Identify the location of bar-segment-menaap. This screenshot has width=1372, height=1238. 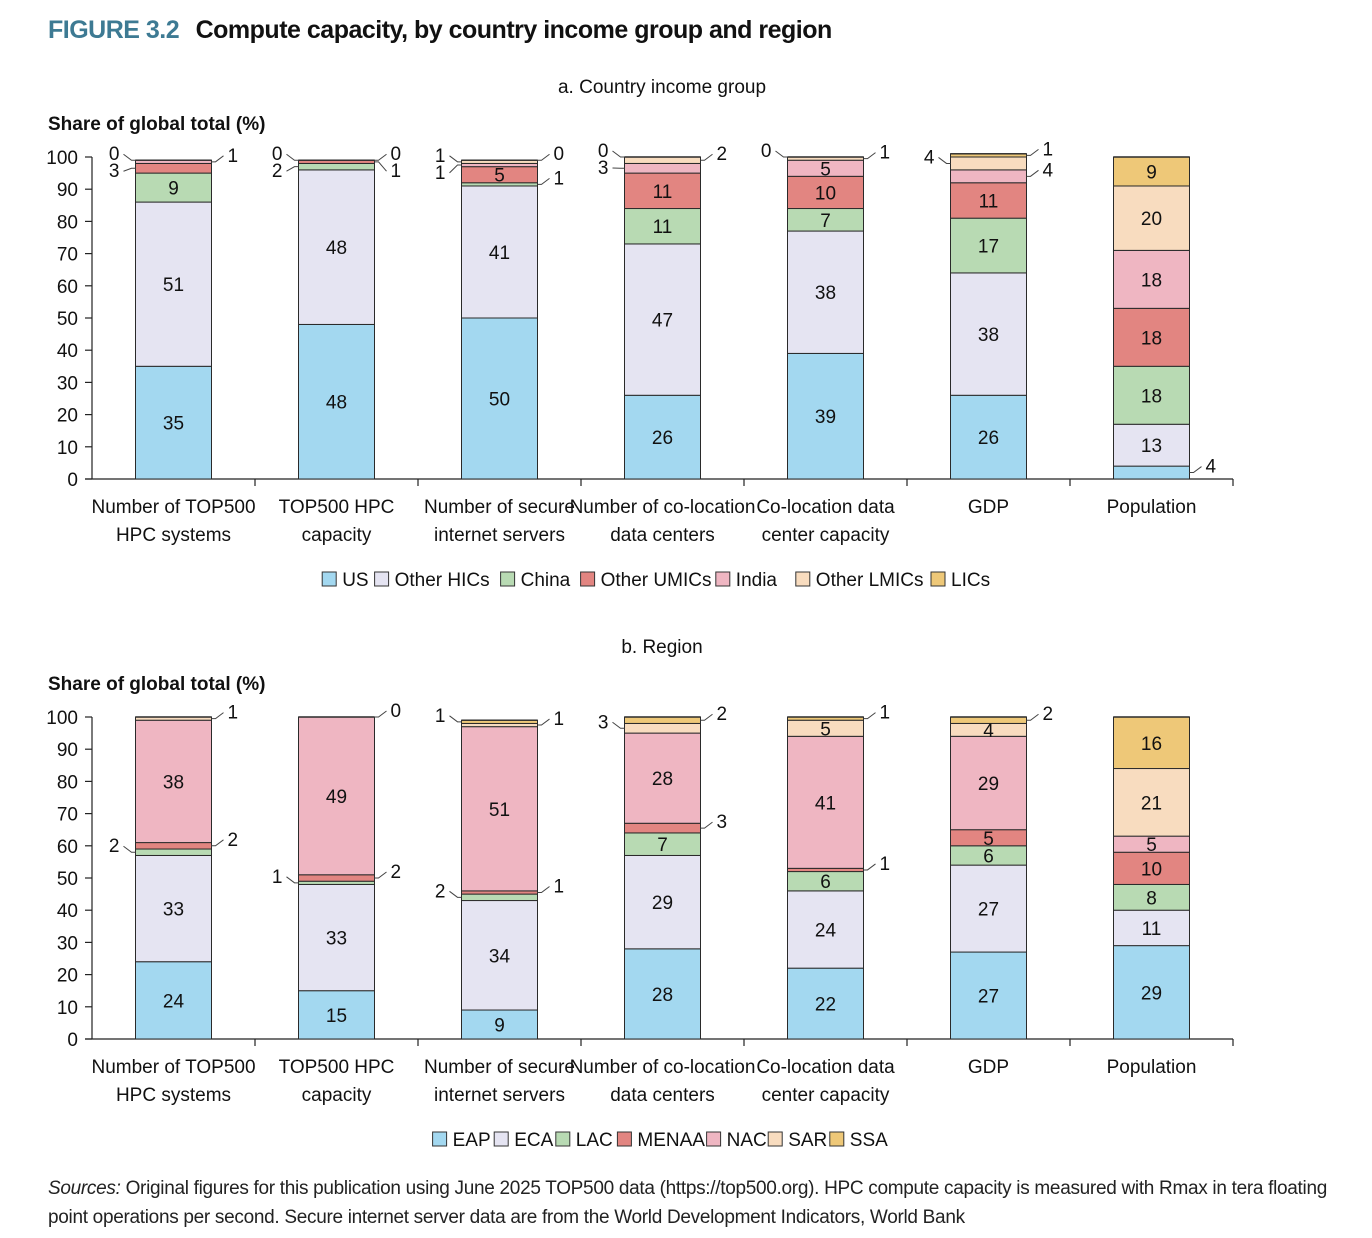
(1151, 868).